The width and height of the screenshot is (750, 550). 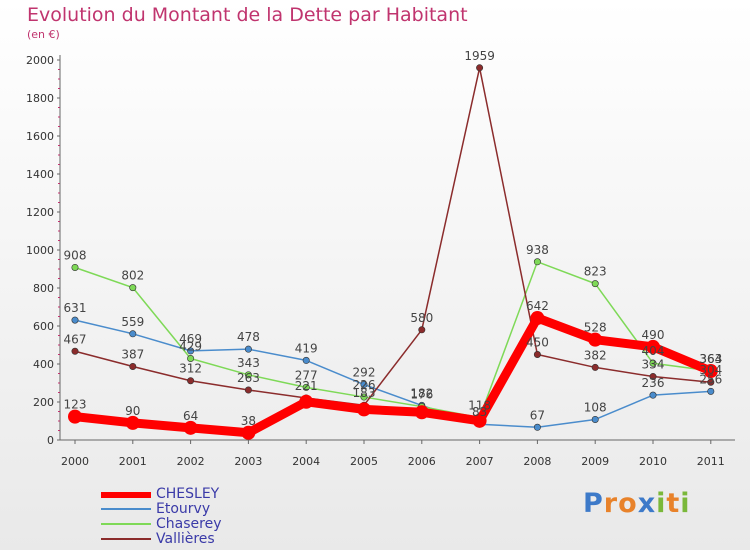 What do you see at coordinates (132, 411) in the screenshot?
I see `data-label: 90` at bounding box center [132, 411].